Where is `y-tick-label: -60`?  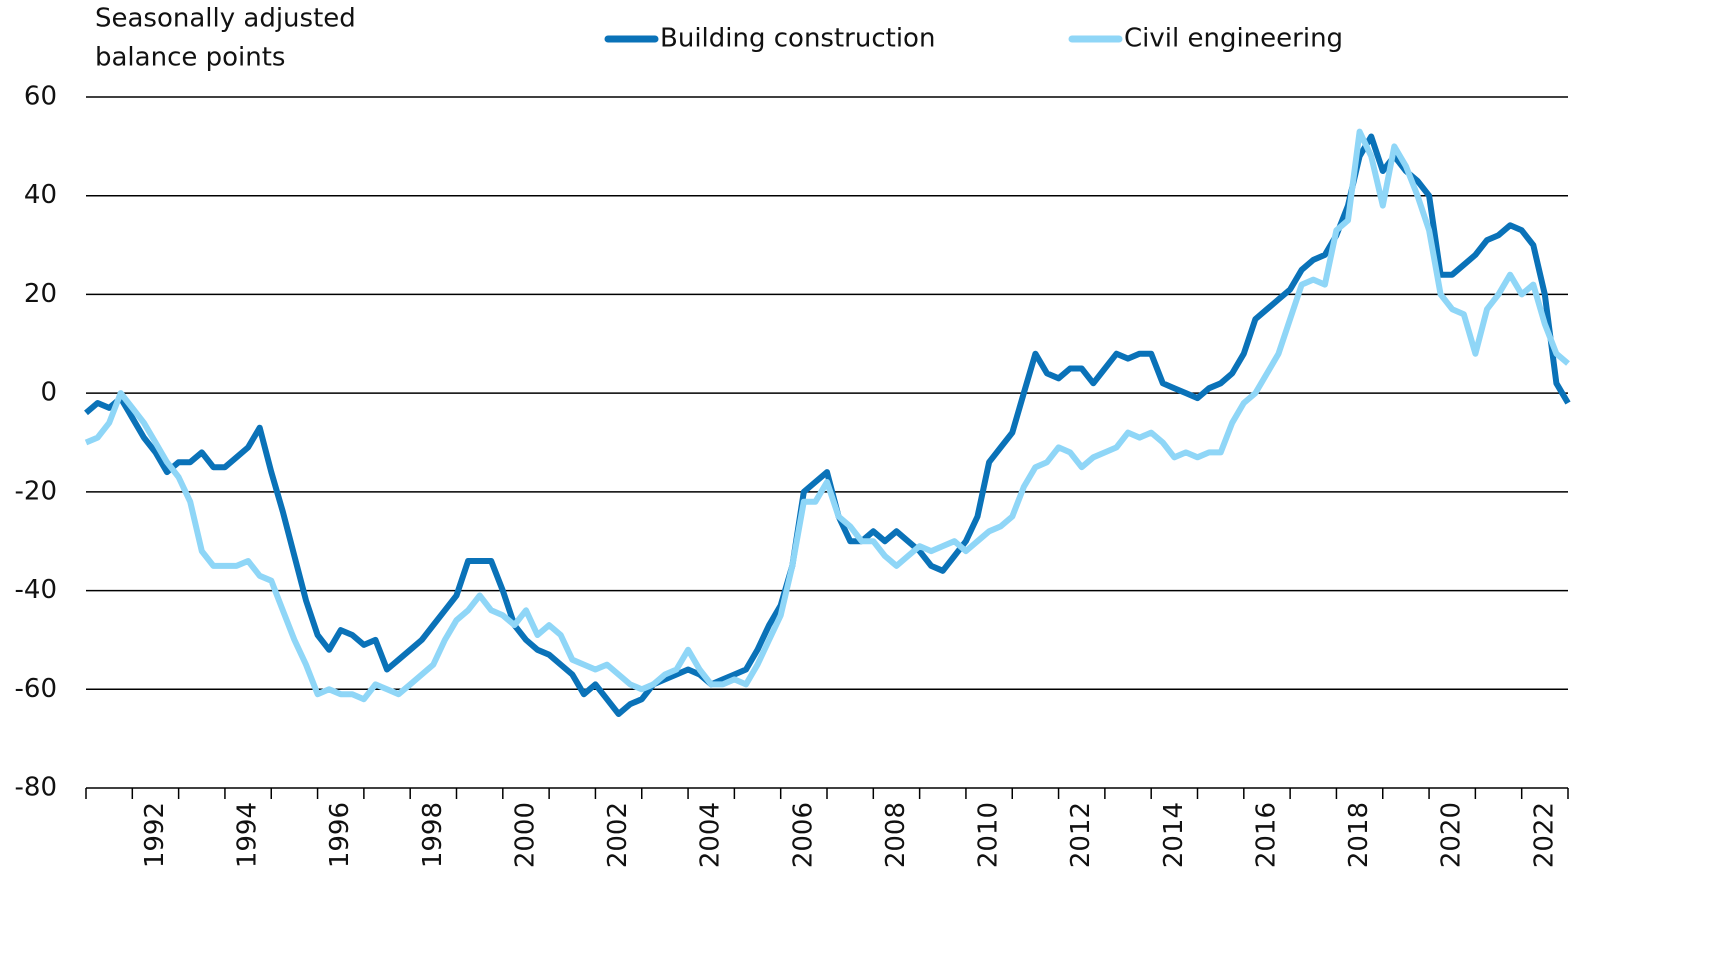 y-tick-label: -60 is located at coordinates (36, 689).